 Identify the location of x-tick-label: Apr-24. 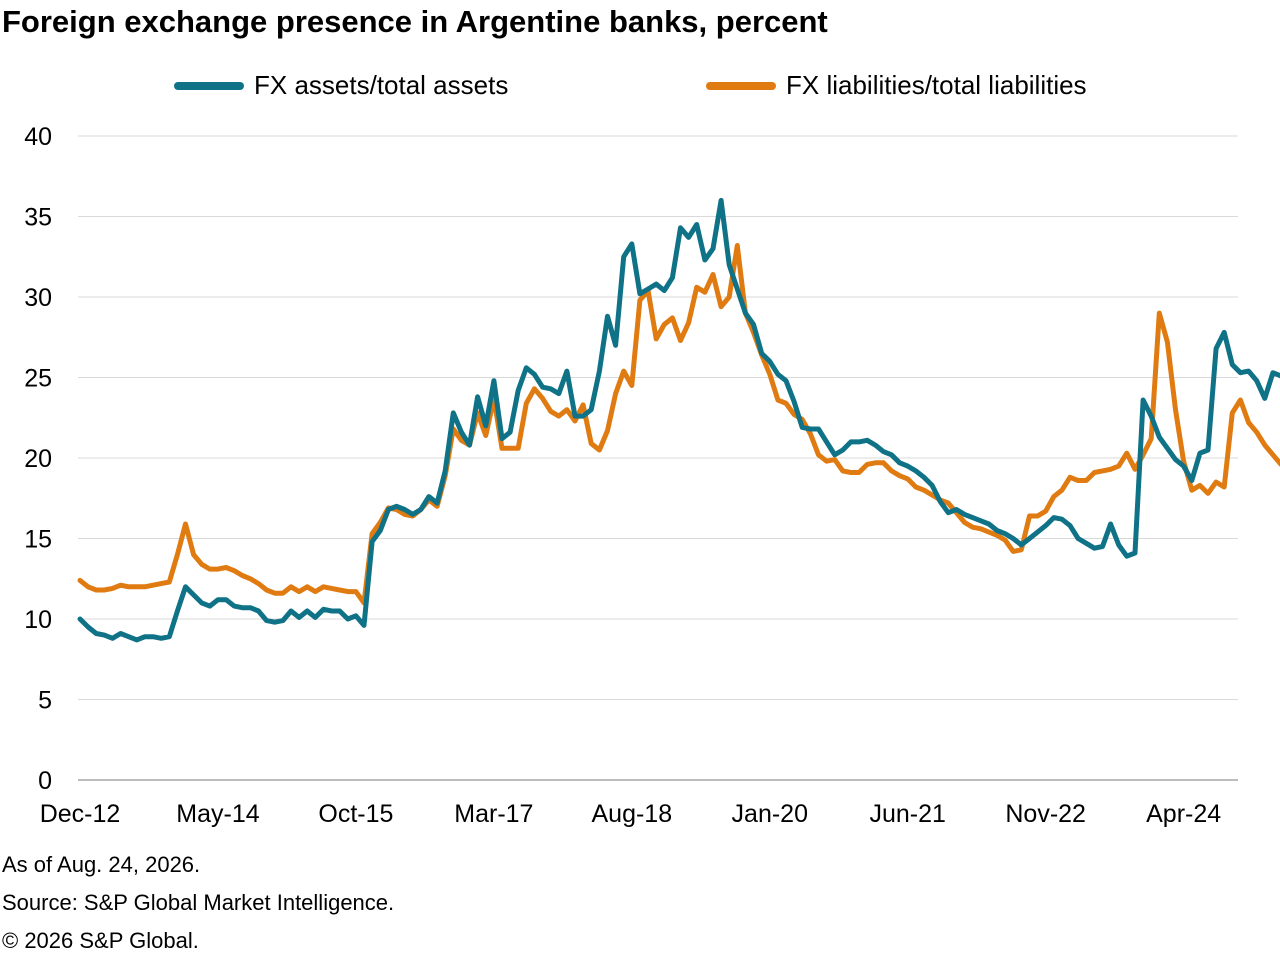
(1183, 814).